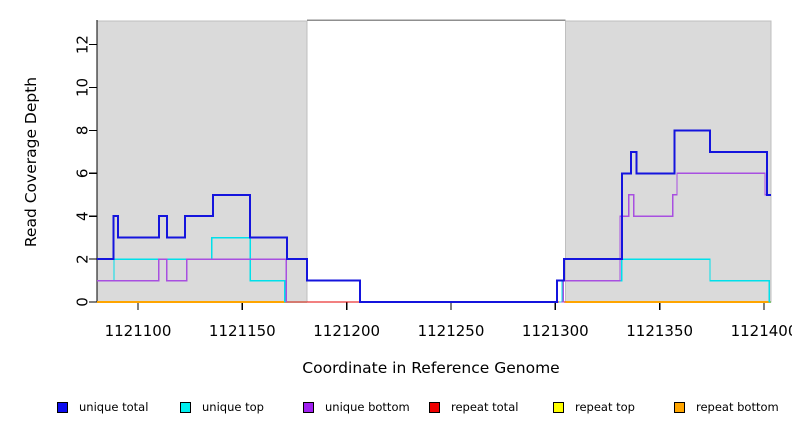  What do you see at coordinates (233, 407) in the screenshot?
I see `legend-label: unique top` at bounding box center [233, 407].